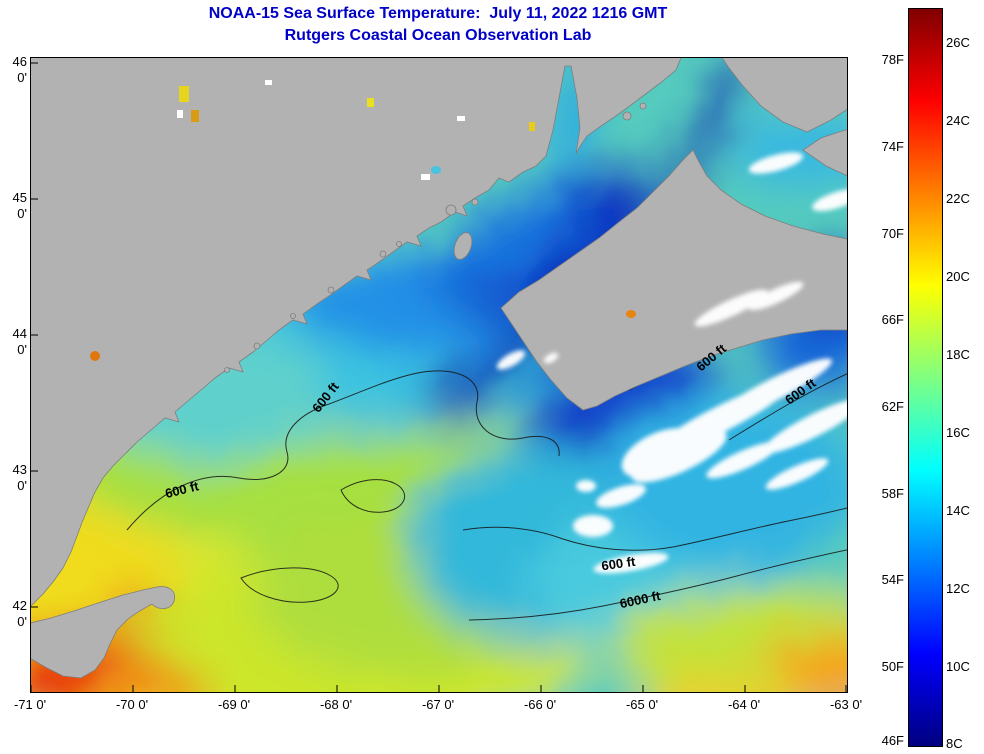 This screenshot has width=984, height=754. I want to click on latitude-tick-label: 45 0', so click(19, 205).